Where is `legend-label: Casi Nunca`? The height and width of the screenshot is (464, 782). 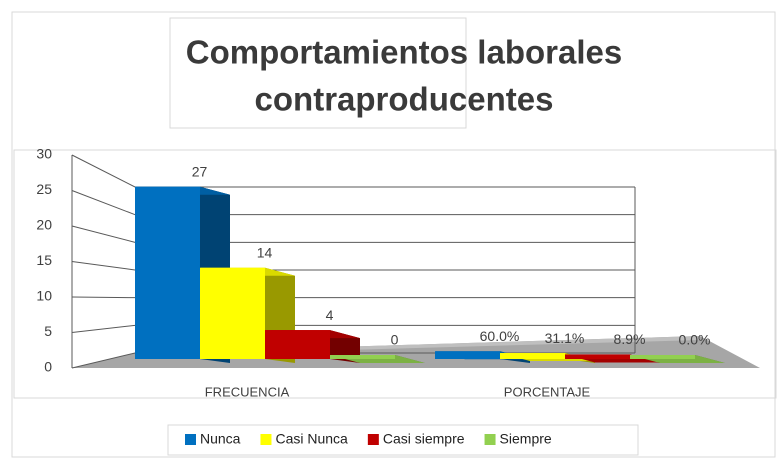
legend-label: Casi Nunca is located at coordinates (311, 439).